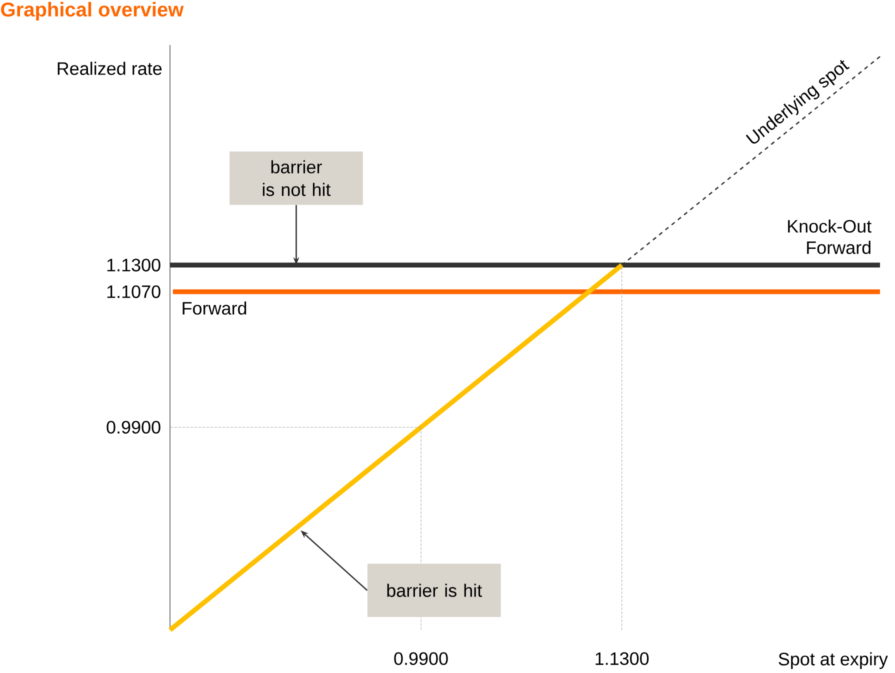  I want to click on y-tick-label: 1.1300, so click(133, 265).